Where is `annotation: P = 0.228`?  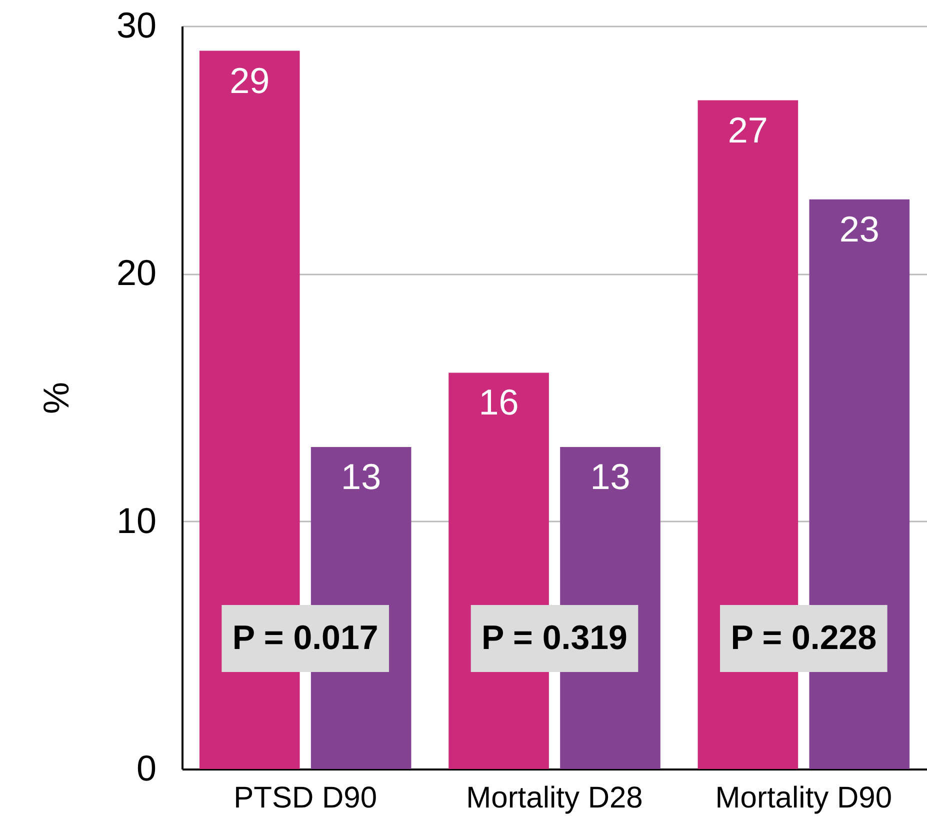 annotation: P = 0.228 is located at coordinates (803, 638).